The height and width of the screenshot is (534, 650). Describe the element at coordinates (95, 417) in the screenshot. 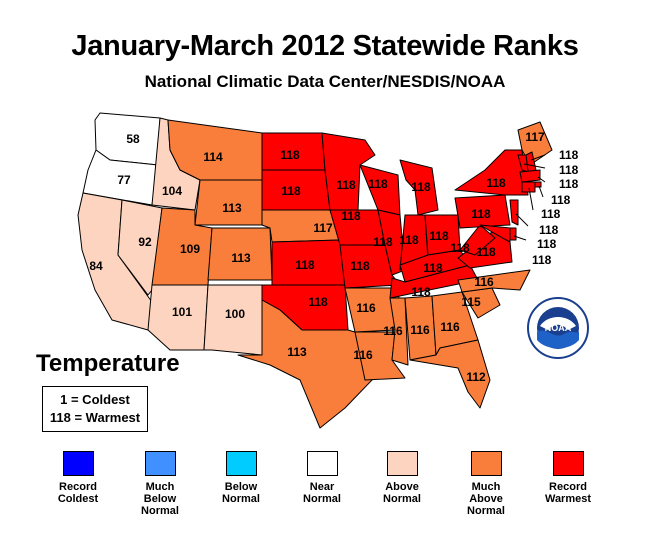

I see `rank-key-warmest: 118 = Warmest` at that location.